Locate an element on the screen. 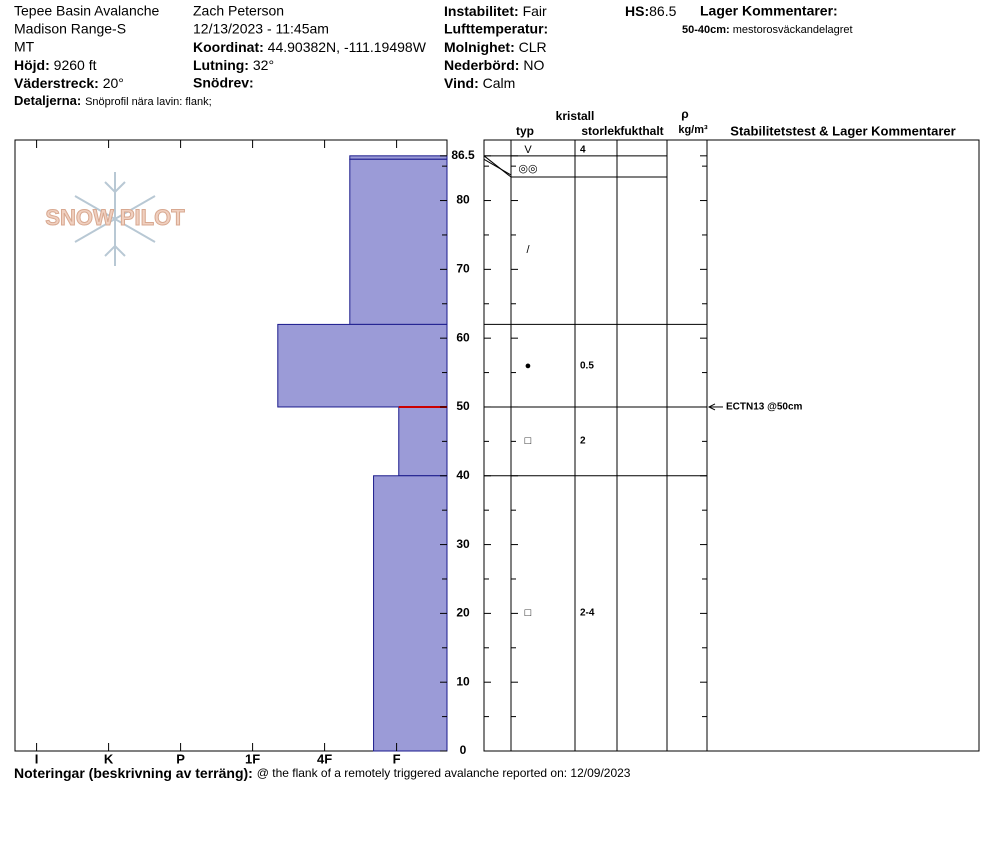 This screenshot has height=845, width=994. x-tick-label: F is located at coordinates (397, 758).